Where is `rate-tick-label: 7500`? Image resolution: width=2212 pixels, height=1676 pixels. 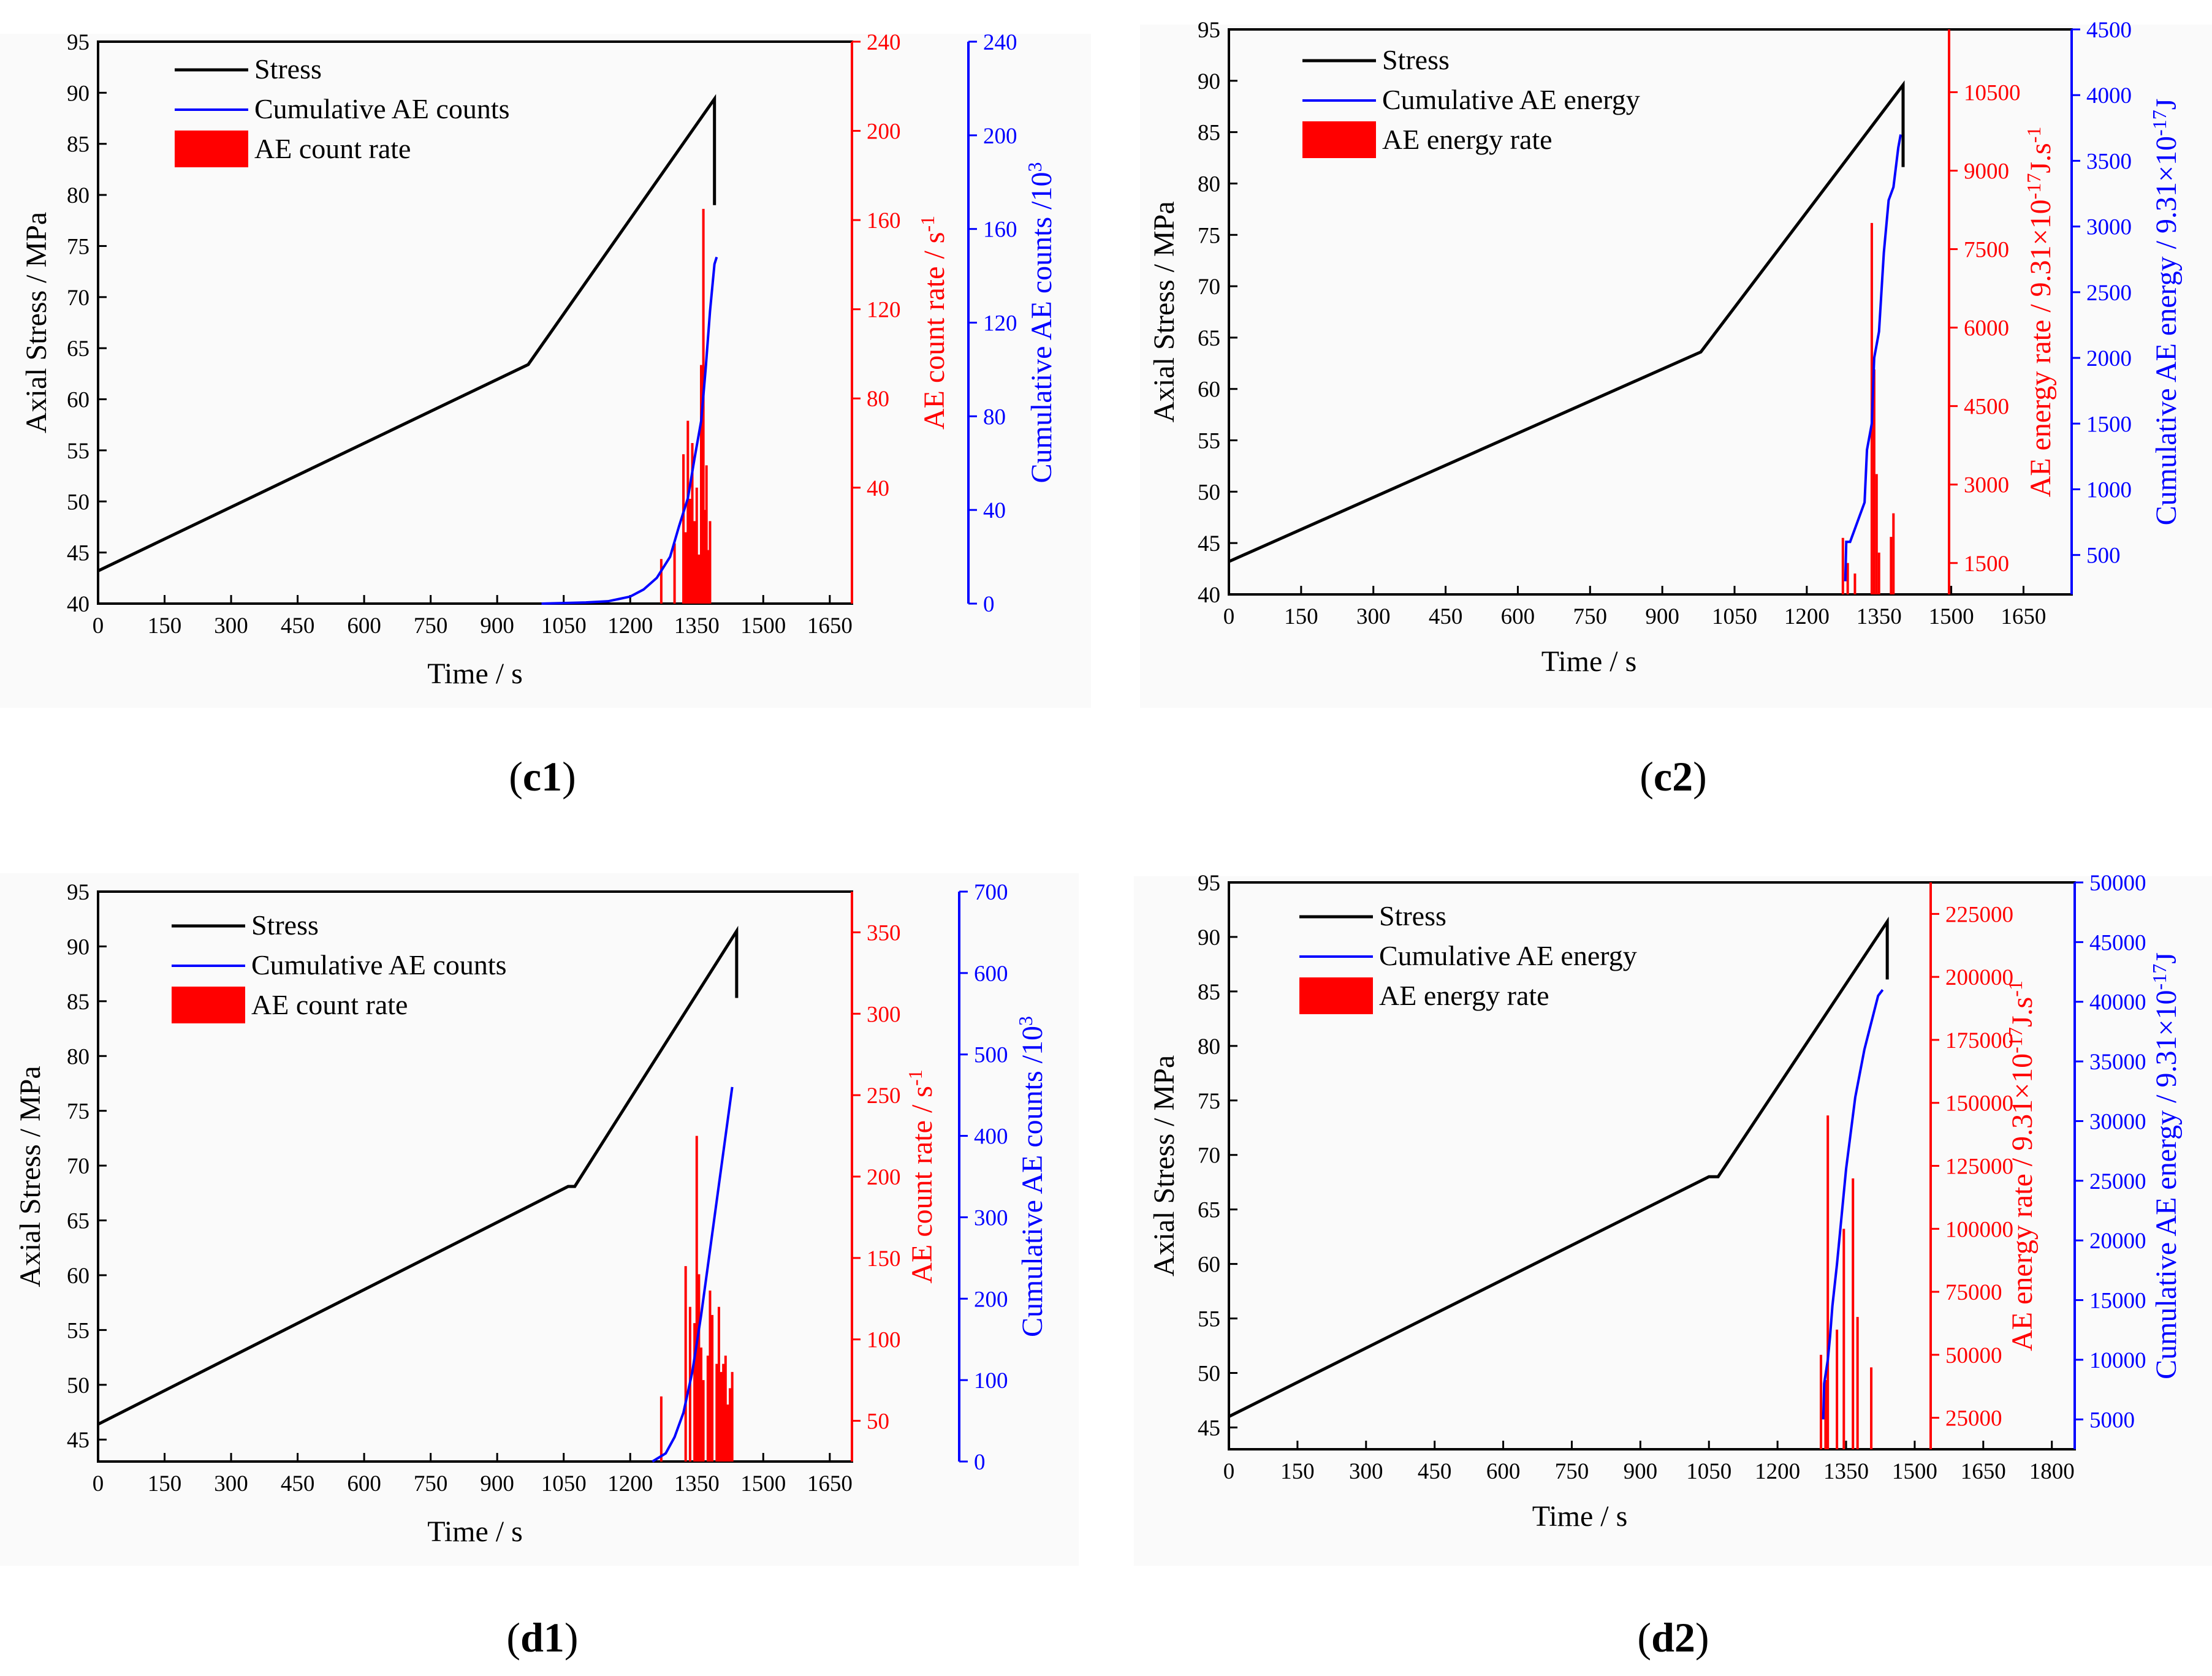 rate-tick-label: 7500 is located at coordinates (1986, 250).